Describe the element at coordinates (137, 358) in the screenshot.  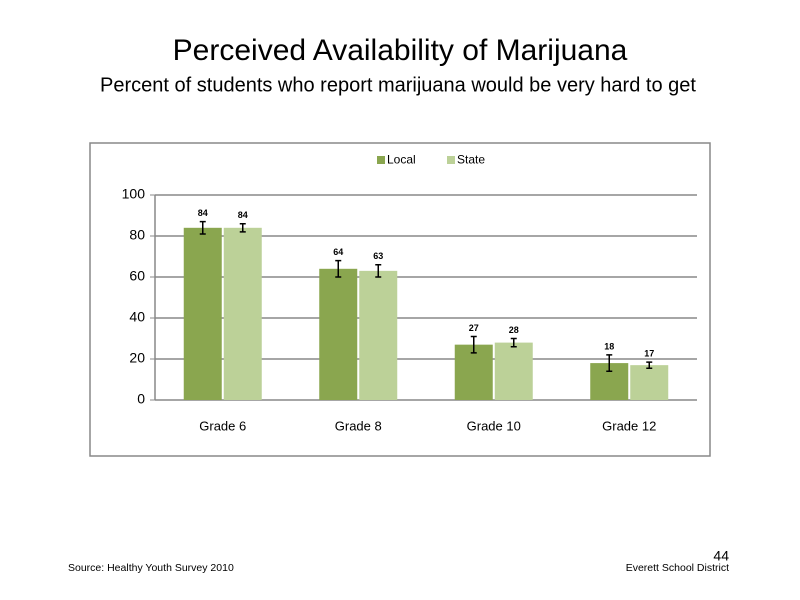
I see `y-tick-label: 20` at that location.